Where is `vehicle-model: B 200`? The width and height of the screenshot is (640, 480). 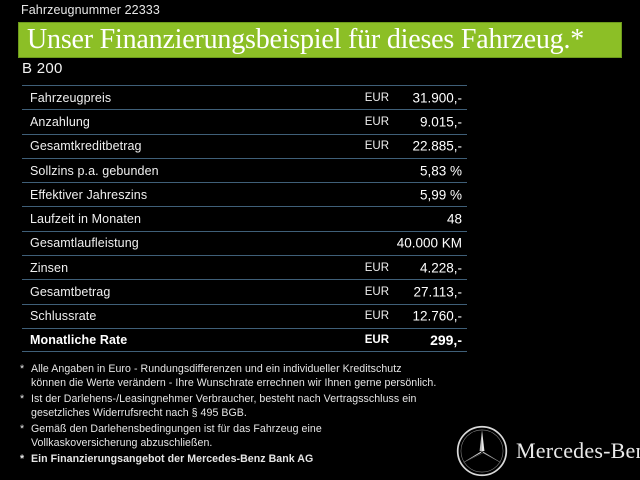 vehicle-model: B 200 is located at coordinates (42, 68).